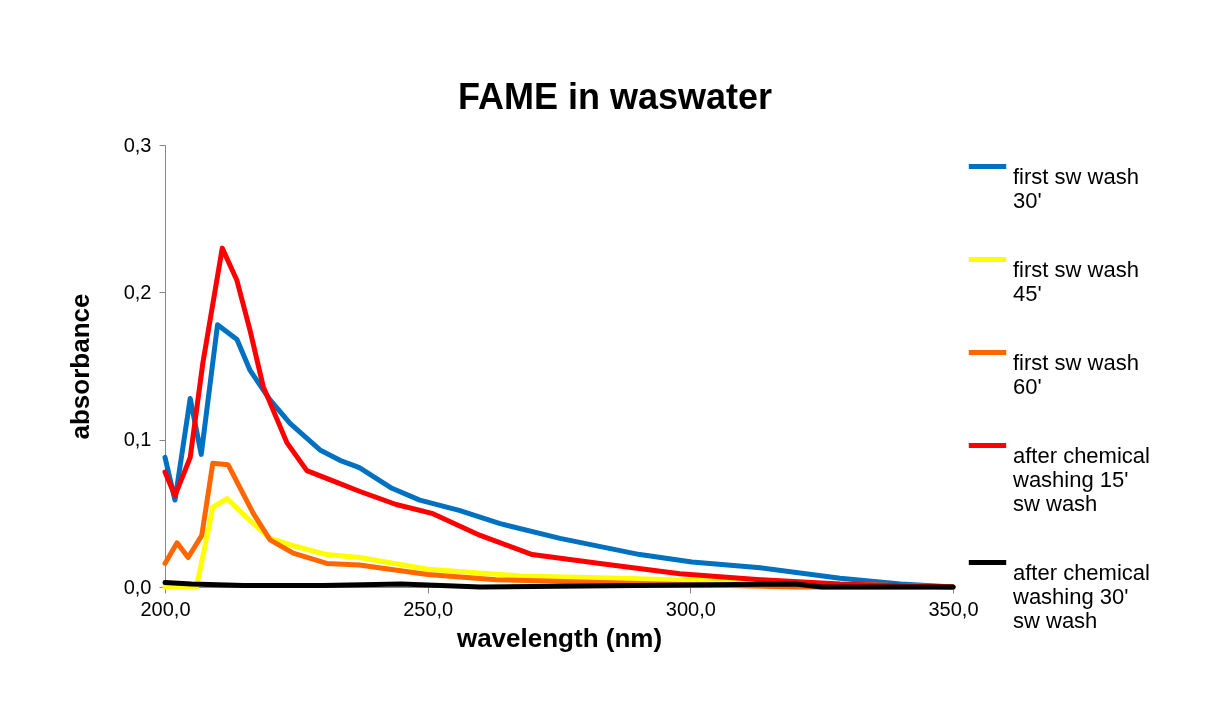 The image size is (1214, 701). I want to click on legend-label: first sw wash 30', so click(1076, 188).